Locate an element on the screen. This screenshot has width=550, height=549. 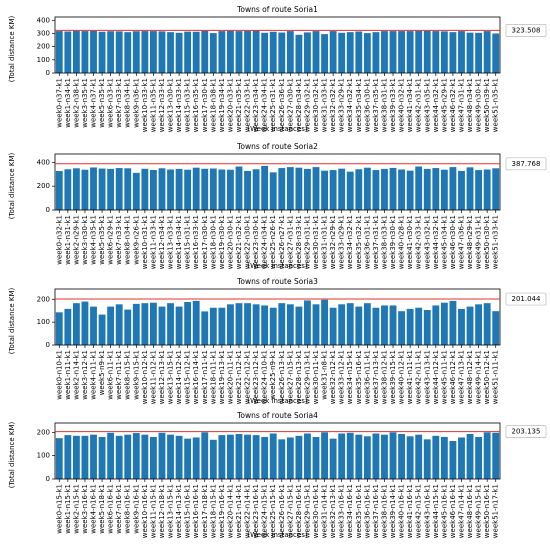
x-tick-label: week41-n30-k1 is located at coordinates (410, 242).